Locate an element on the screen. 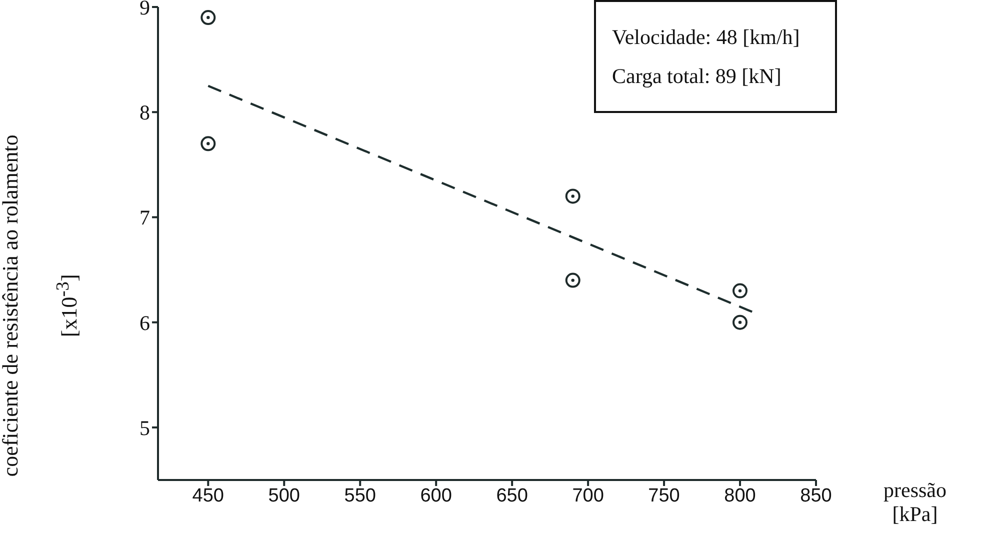 Image resolution: width=989 pixels, height=537 pixels. x-tick-label: 450 is located at coordinates (208, 495).